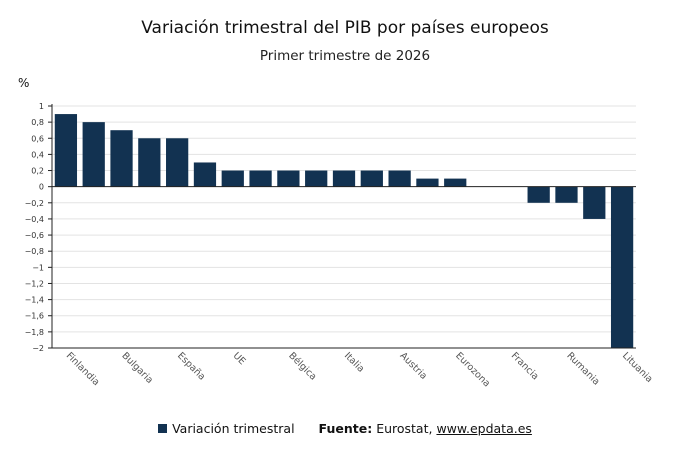 Image resolution: width=690 pixels, height=460 pixels. I want to click on y-tick-label: −2, so click(38, 348).